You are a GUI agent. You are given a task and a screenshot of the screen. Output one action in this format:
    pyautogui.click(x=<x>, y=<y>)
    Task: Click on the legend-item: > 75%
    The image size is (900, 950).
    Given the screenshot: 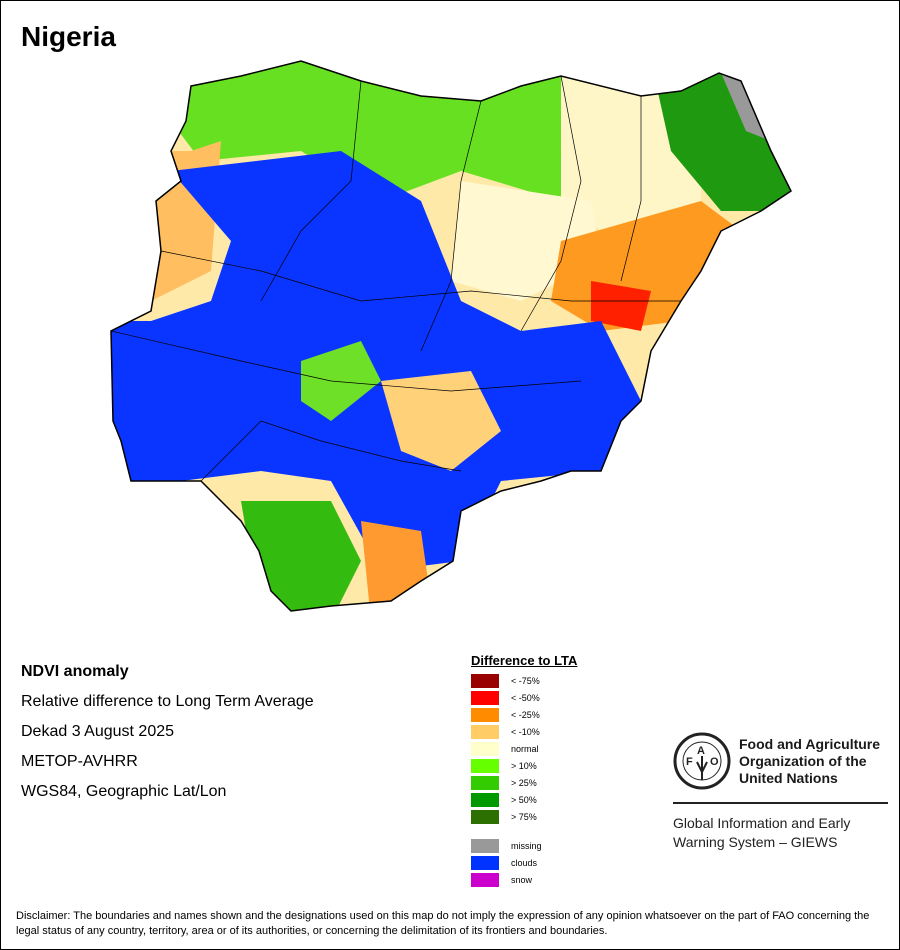 What is the action you would take?
    pyautogui.click(x=524, y=816)
    